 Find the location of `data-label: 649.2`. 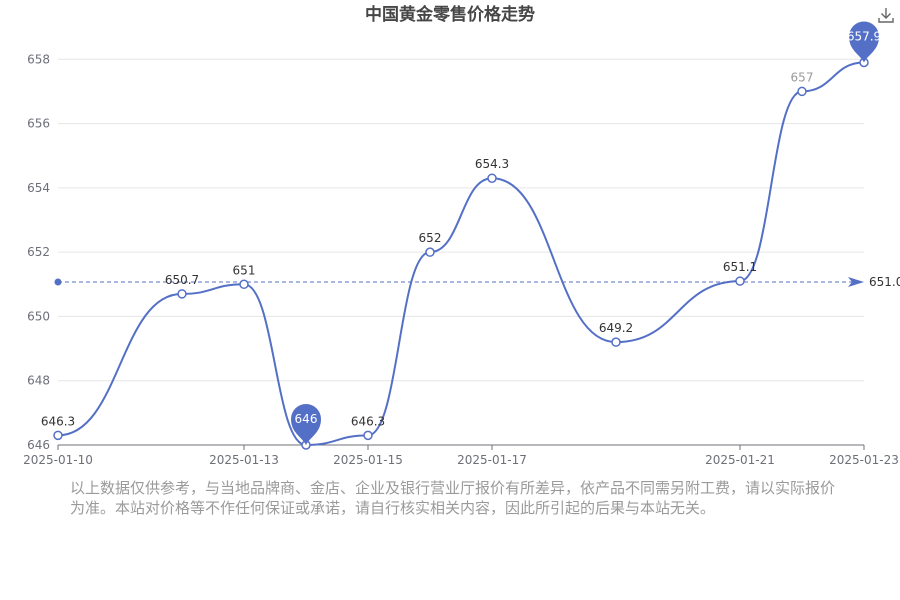

data-label: 649.2 is located at coordinates (616, 328).